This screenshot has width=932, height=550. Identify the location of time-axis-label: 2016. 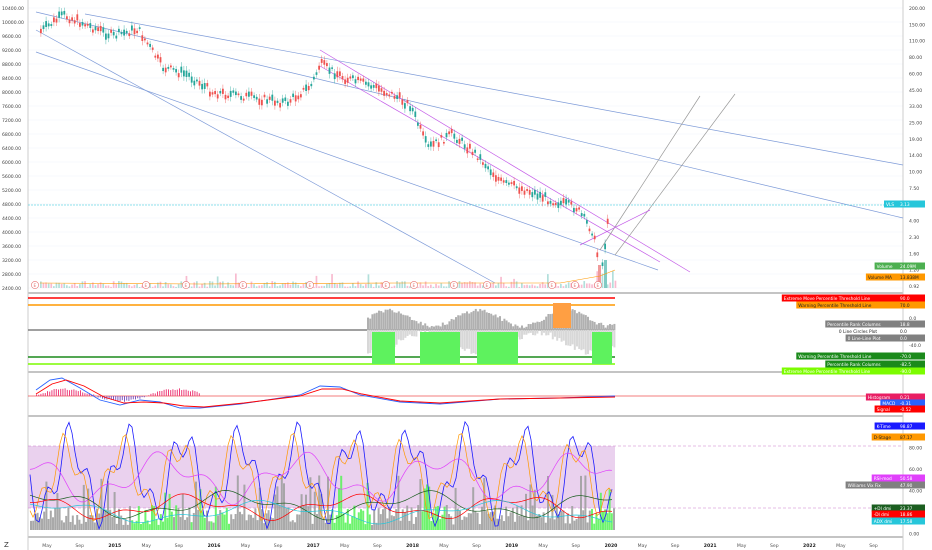
(214, 546).